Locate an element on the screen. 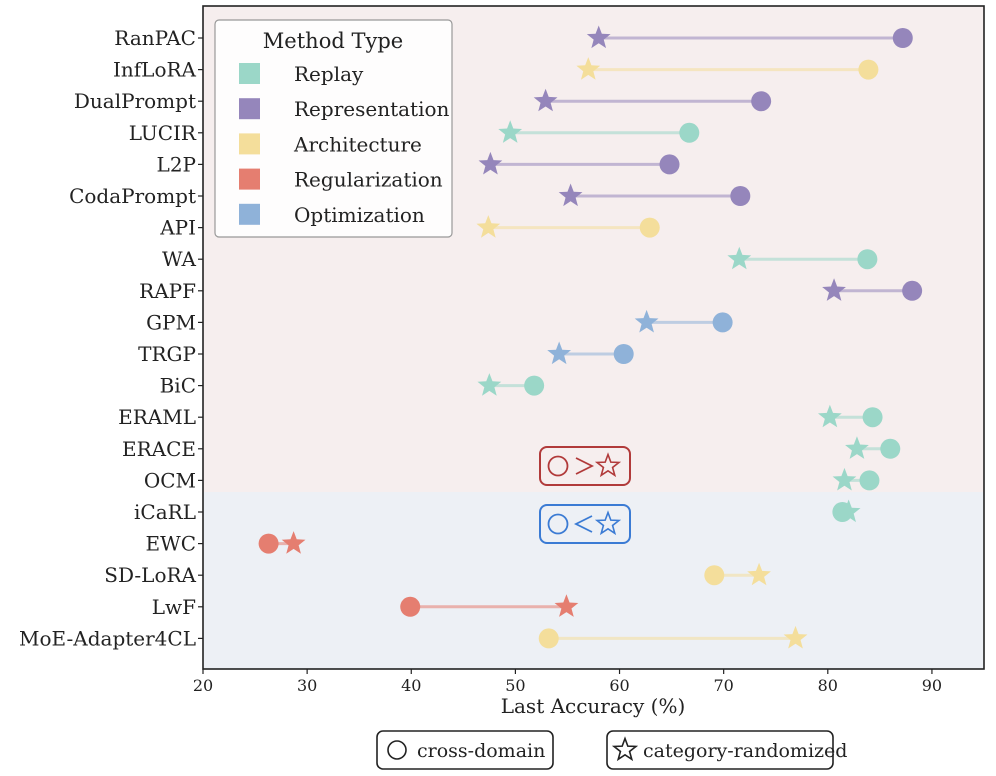  y-tick-label: ERACE is located at coordinates (159, 449).